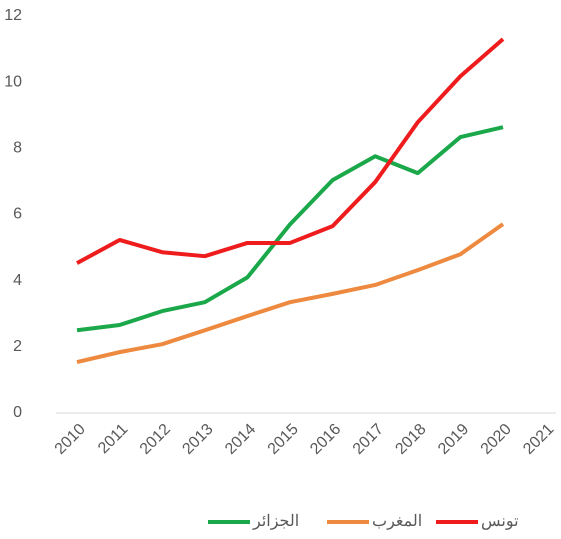  What do you see at coordinates (368, 439) in the screenshot?
I see `x-tick-label: 2017` at bounding box center [368, 439].